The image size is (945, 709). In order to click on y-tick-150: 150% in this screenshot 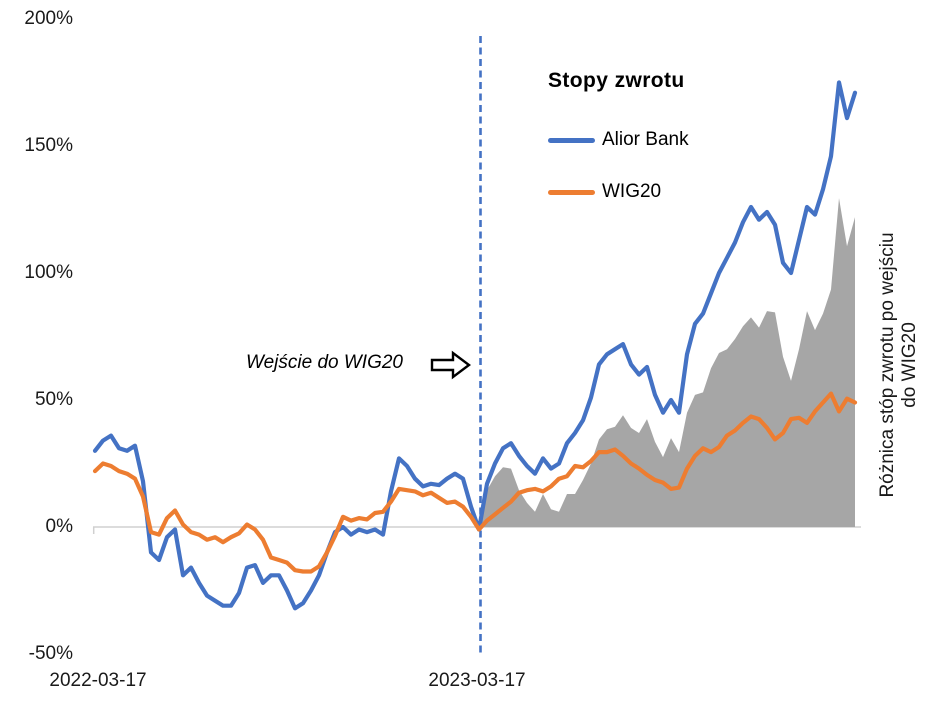, I will do `click(48, 145)`.